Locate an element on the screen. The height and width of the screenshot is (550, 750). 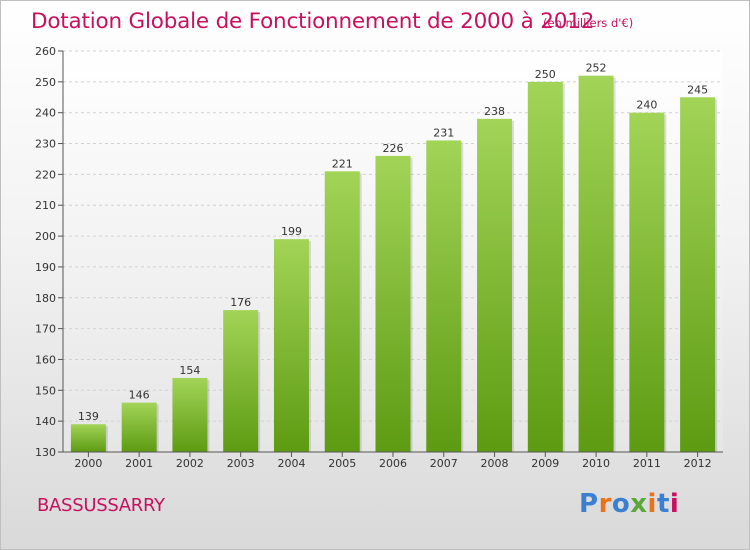
bar-value-label: 240 is located at coordinates (646, 105).